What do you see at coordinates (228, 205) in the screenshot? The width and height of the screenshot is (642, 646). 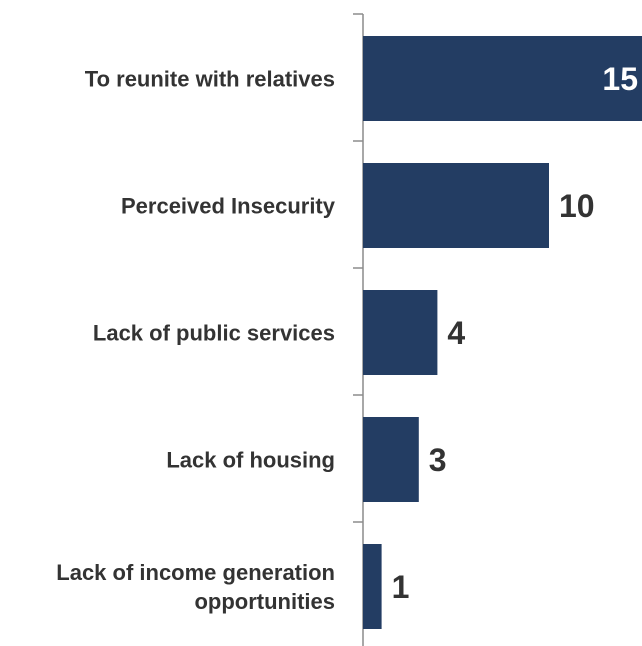 I see `category-label: Perceived Insecurity` at bounding box center [228, 205].